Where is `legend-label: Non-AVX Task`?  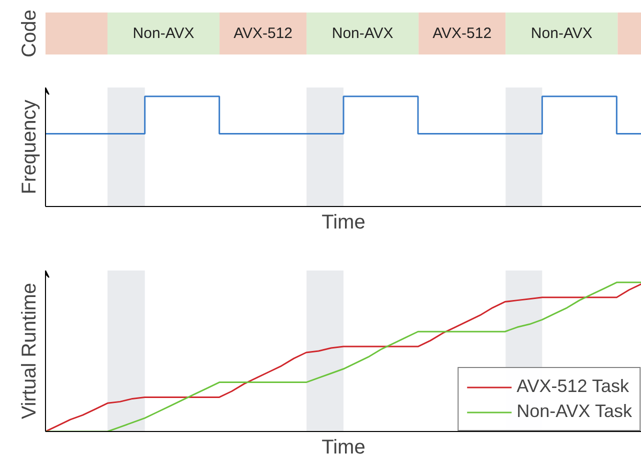 legend-label: Non-AVX Task is located at coordinates (574, 411).